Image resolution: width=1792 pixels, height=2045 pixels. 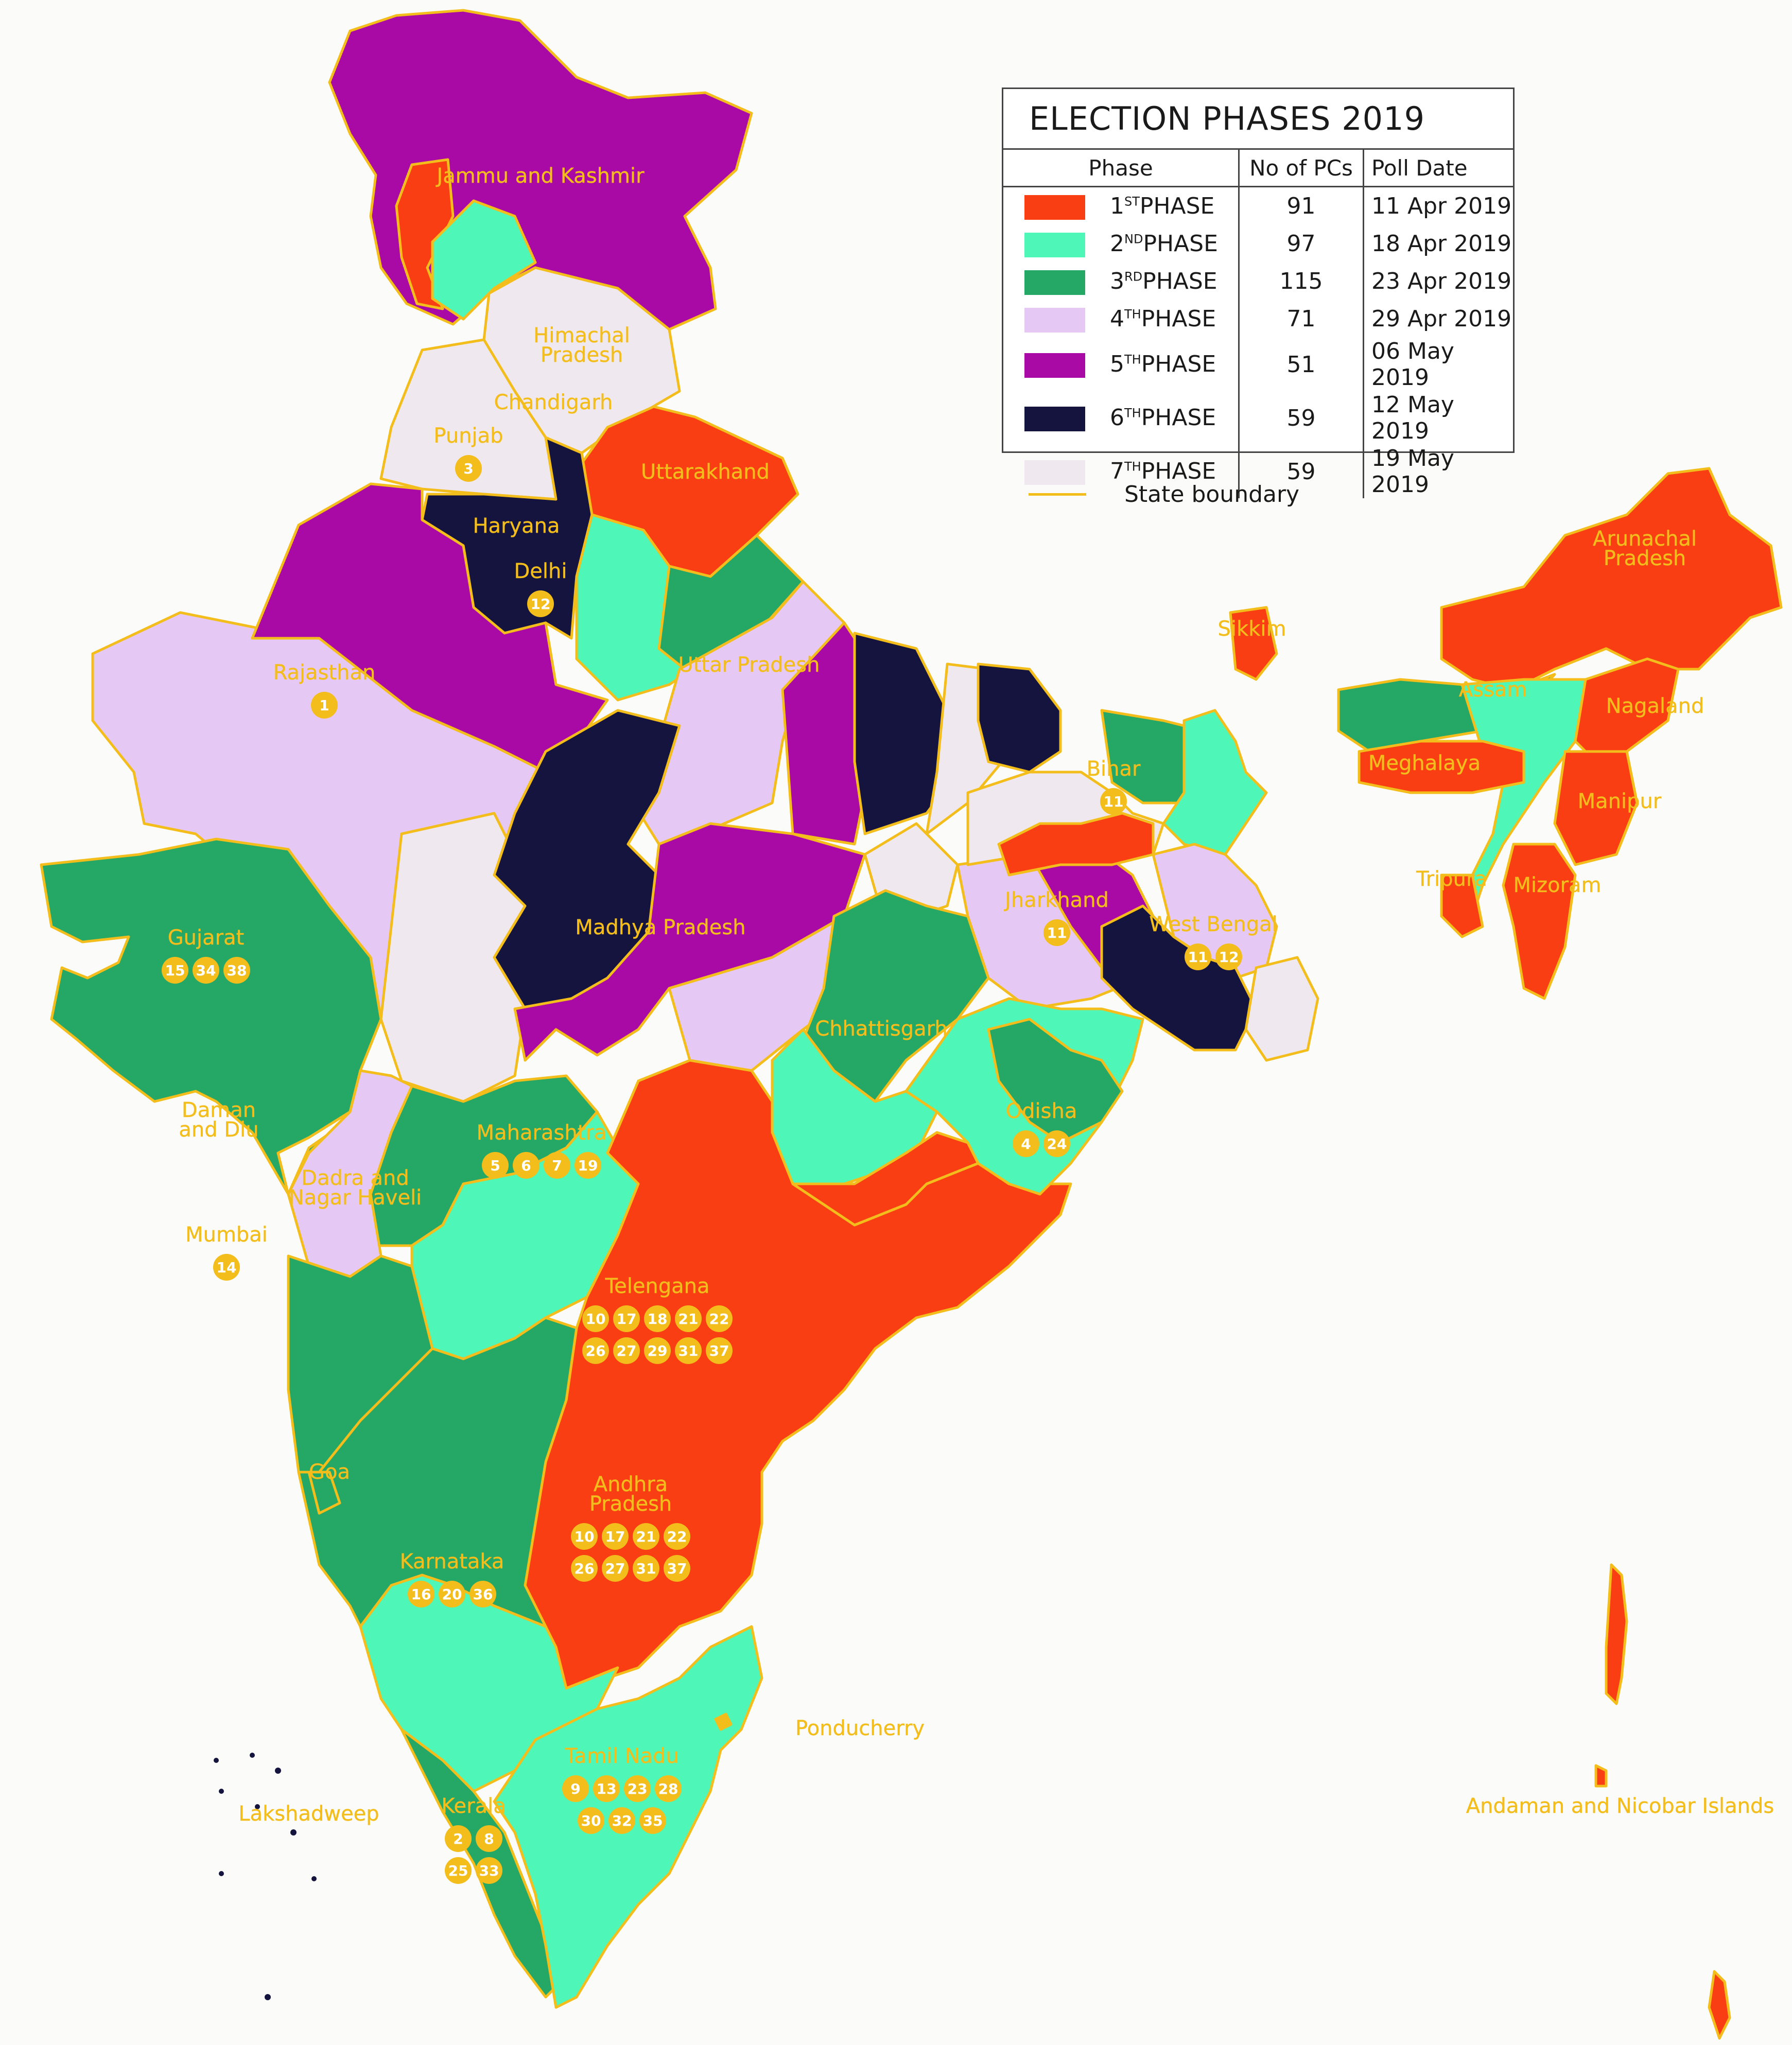 I want to click on region-gj, so click(x=211, y=1017).